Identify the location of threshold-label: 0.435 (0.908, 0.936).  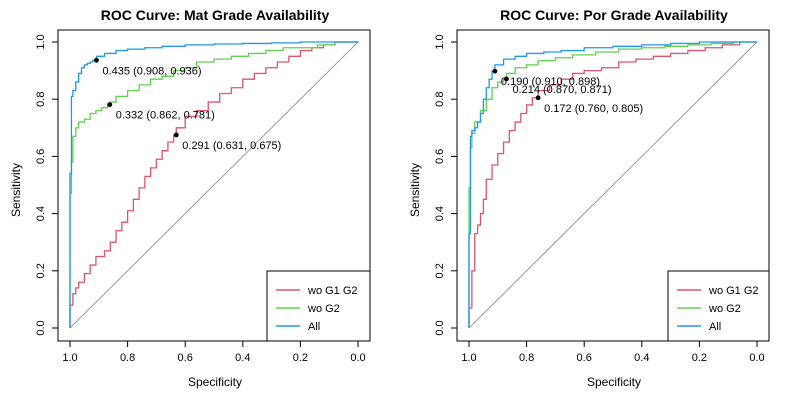
(151, 71).